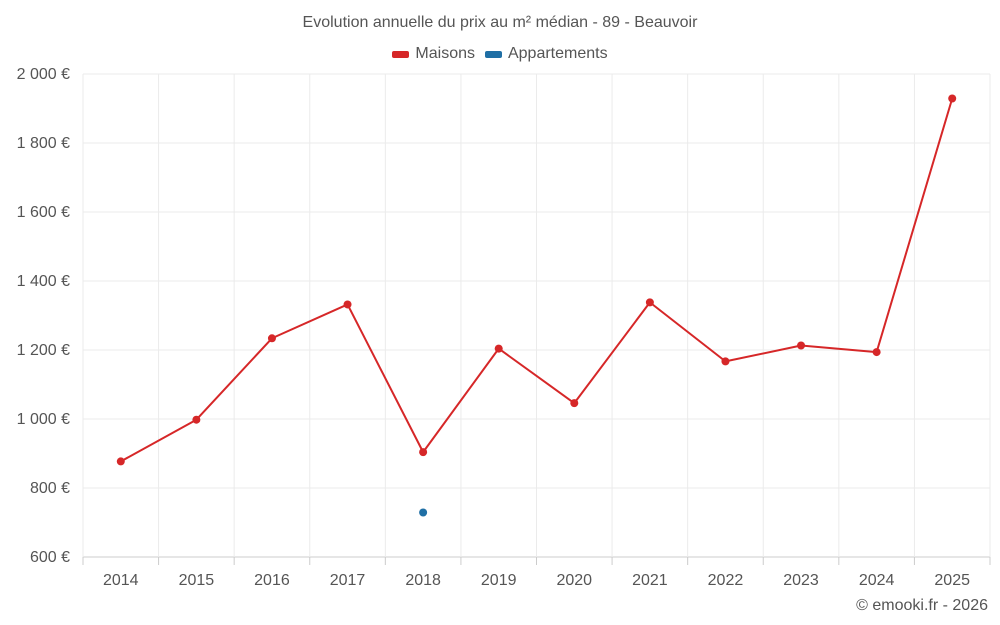 The width and height of the screenshot is (1000, 625). What do you see at coordinates (401, 54) in the screenshot?
I see `legend-swatch-maisons` at bounding box center [401, 54].